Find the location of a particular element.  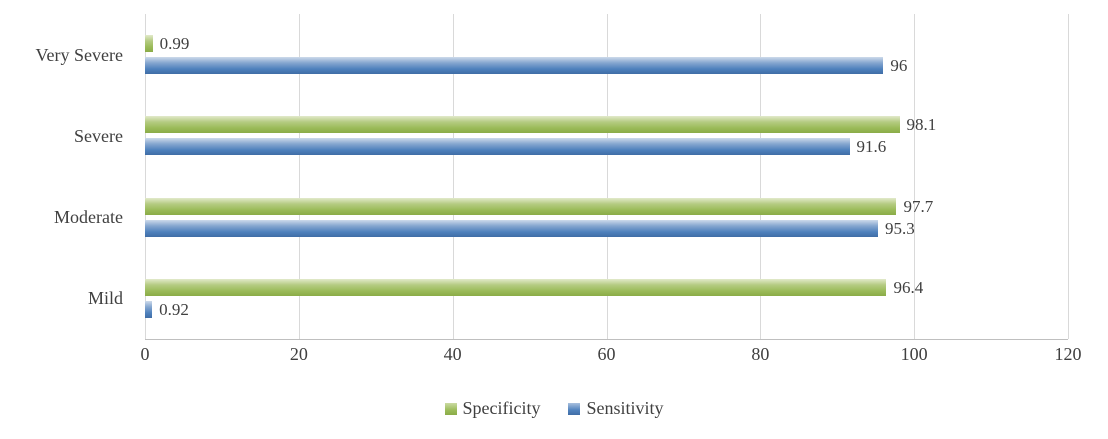

data-label: 96.4 is located at coordinates (908, 287).